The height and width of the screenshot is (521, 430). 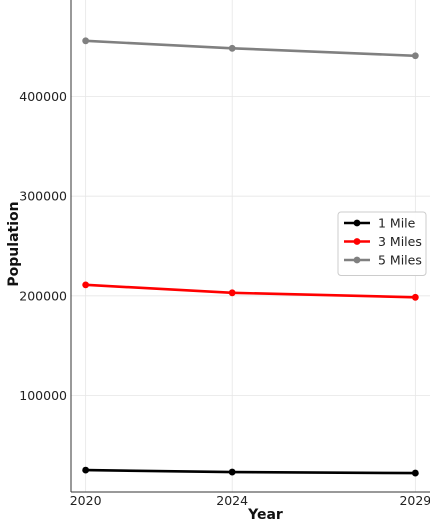 What do you see at coordinates (43, 96) in the screenshot?
I see `y-tick-label: 400000` at bounding box center [43, 96].